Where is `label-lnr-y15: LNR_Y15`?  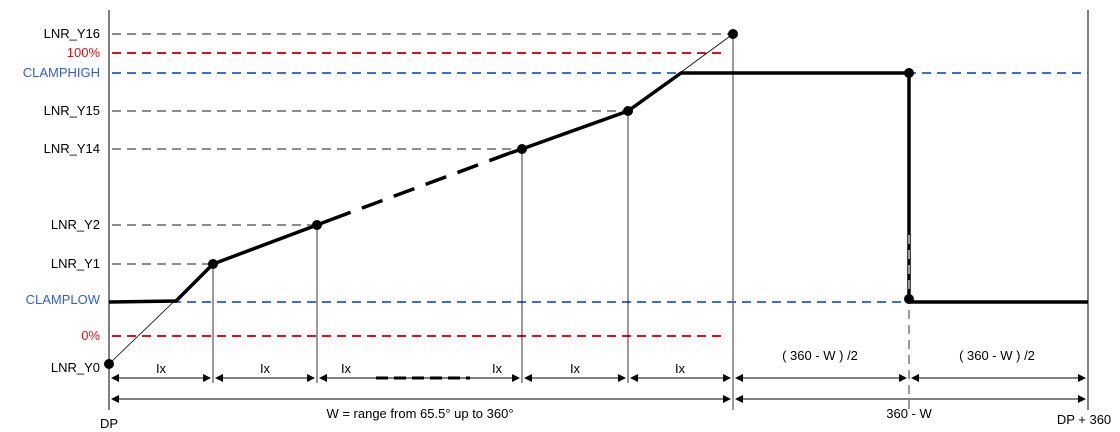
label-lnr-y15: LNR_Y15 is located at coordinates (72, 110).